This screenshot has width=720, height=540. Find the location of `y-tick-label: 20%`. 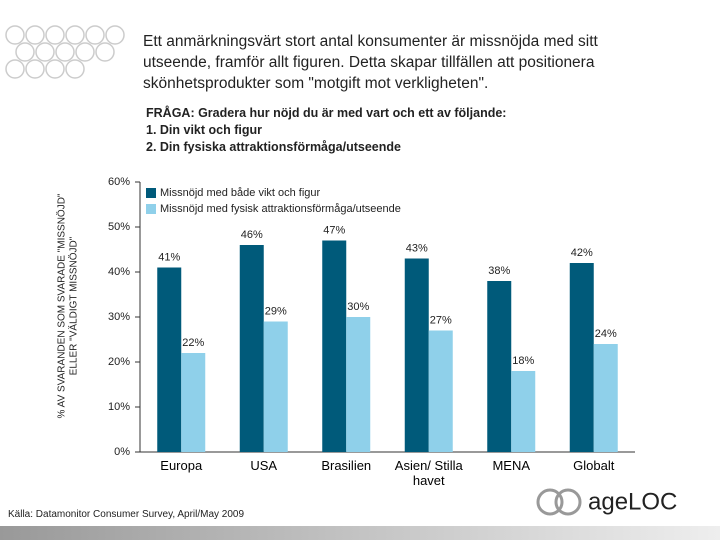

y-tick-label: 20% is located at coordinates (119, 362).